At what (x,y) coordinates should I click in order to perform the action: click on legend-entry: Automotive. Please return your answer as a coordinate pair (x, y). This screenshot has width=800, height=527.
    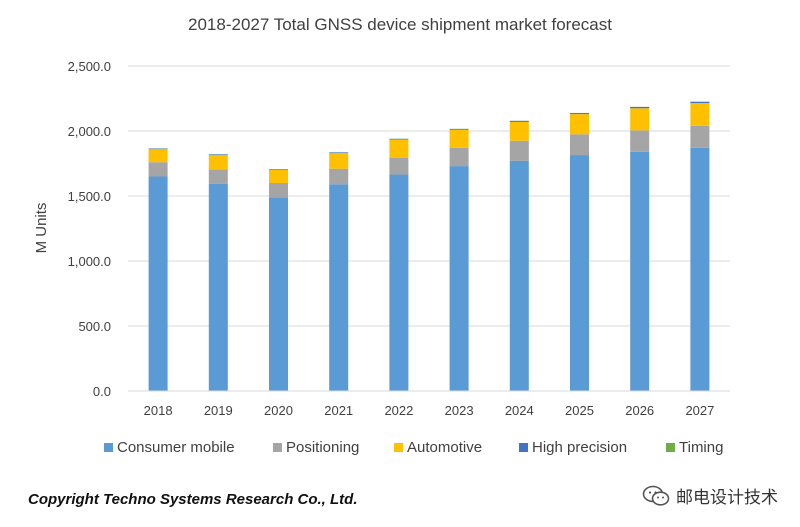
    Looking at the image, I should click on (444, 447).